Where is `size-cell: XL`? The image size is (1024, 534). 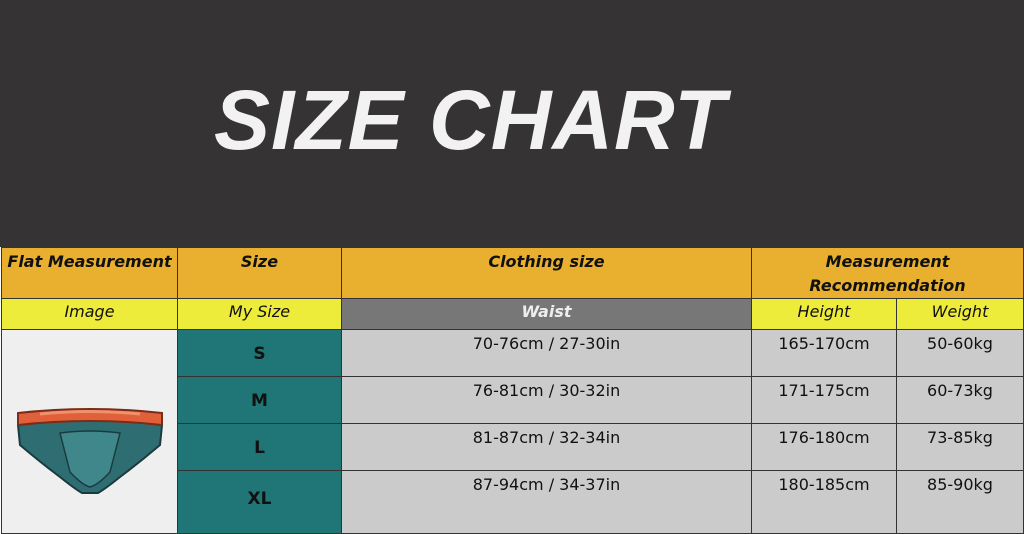 size-cell: XL is located at coordinates (259, 502).